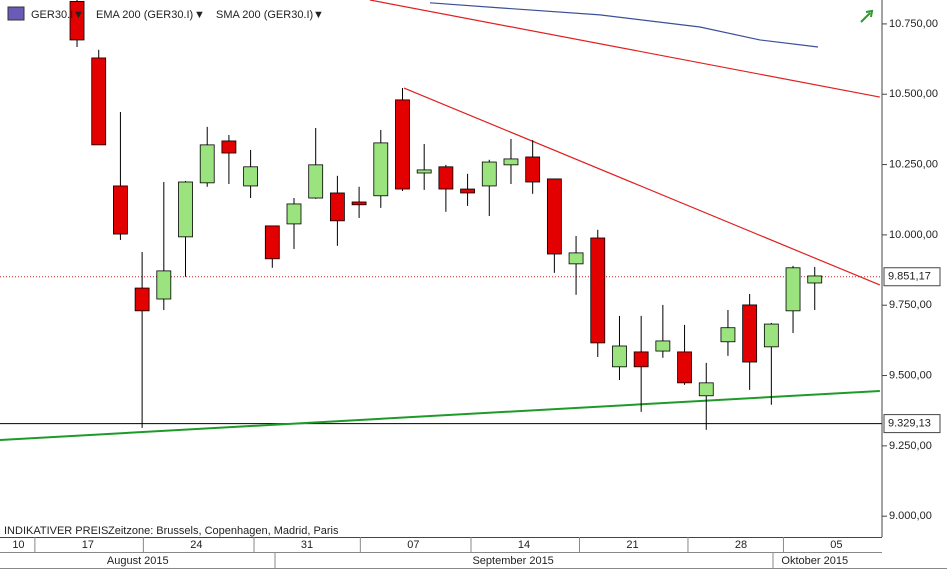  Describe the element at coordinates (264, 15) in the screenshot. I see `indicator-label: SMA 200 (GER30.I)` at that location.